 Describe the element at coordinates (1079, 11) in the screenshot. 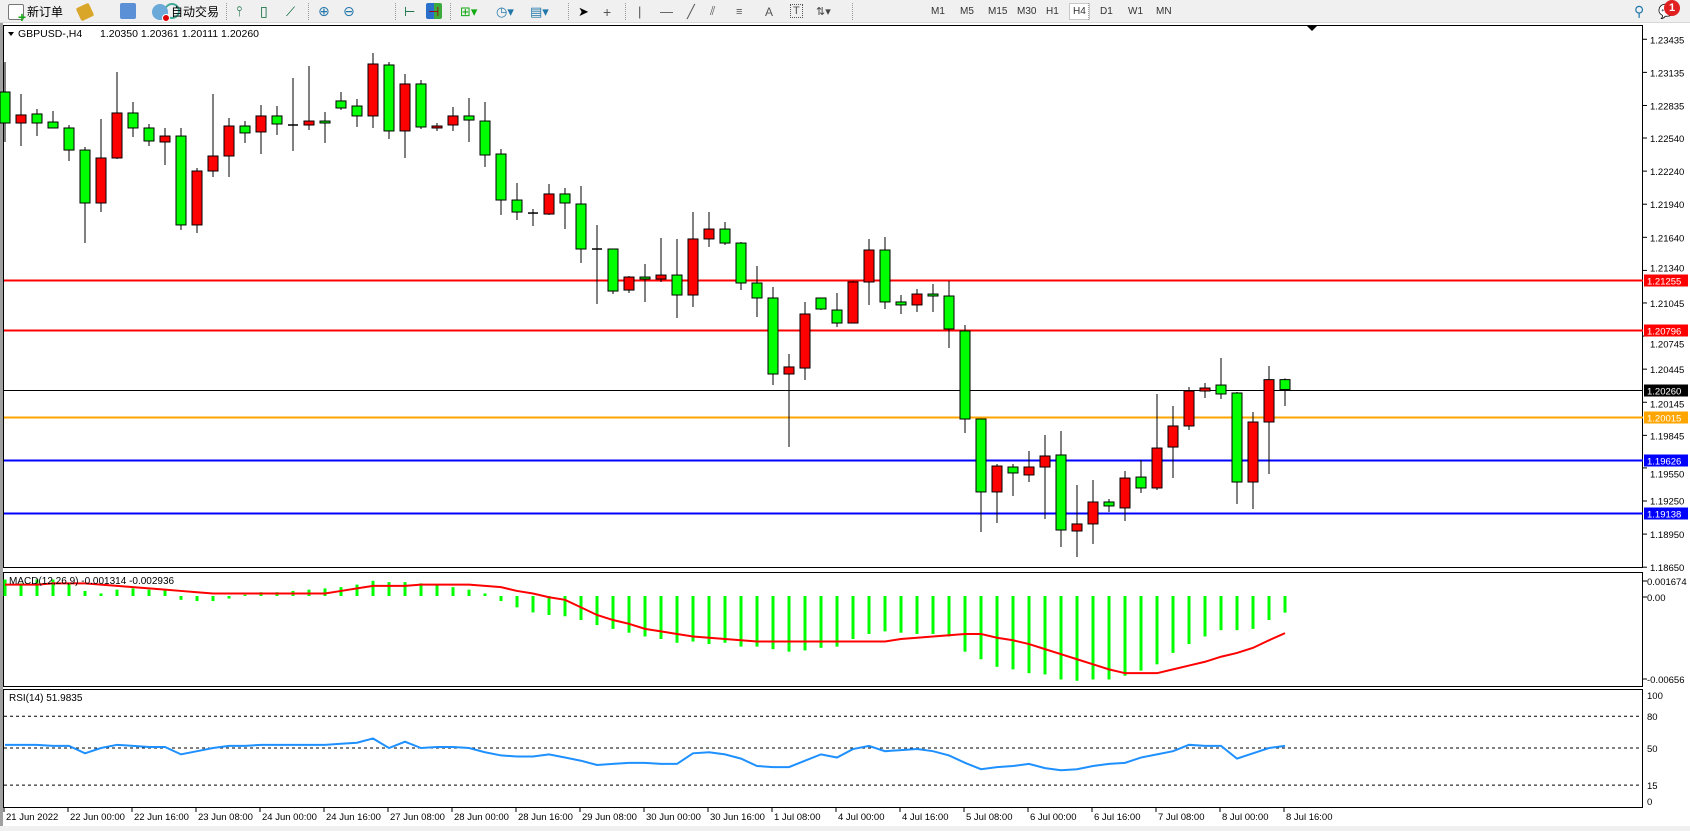

I see `timeframe-h4: H4` at that location.